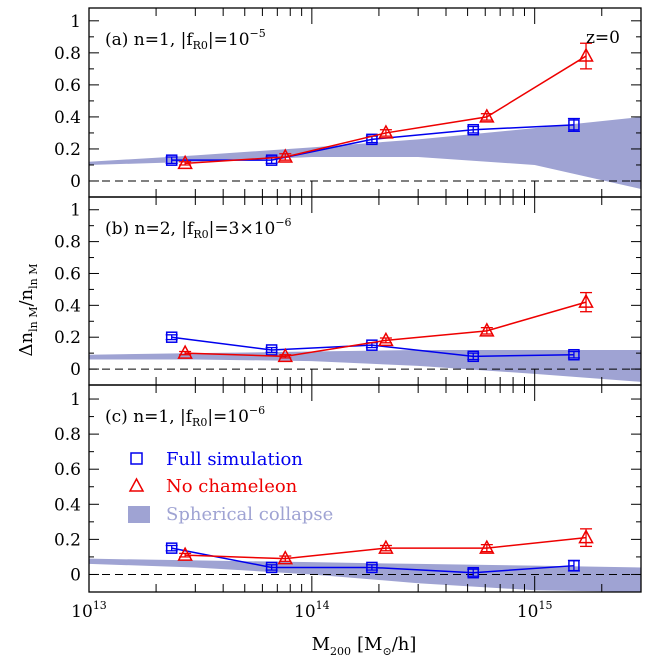 This screenshot has width=651, height=660. What do you see at coordinates (365, 365) in the screenshot?
I see `spherical-band-b` at bounding box center [365, 365].